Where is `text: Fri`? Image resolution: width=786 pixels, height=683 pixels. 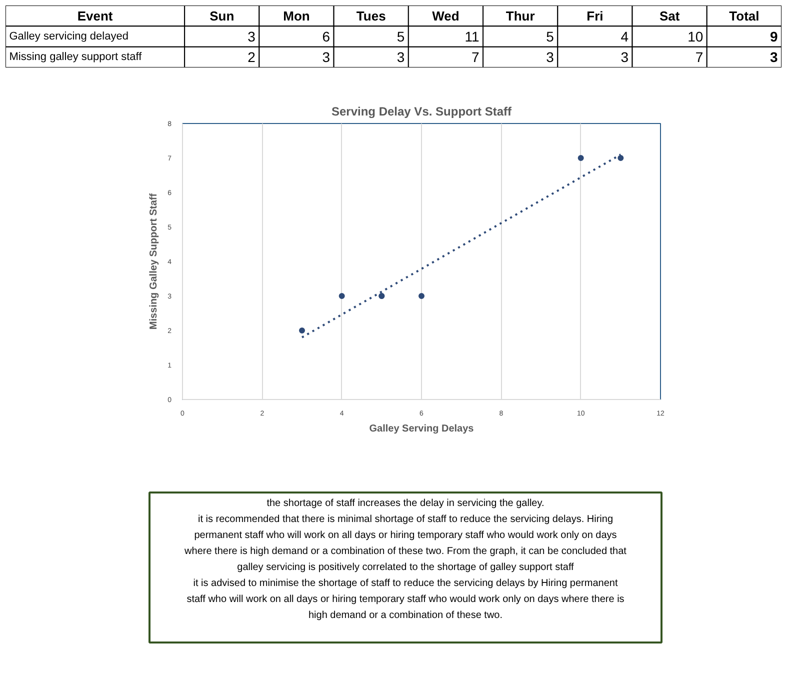
text: Fri is located at coordinates (595, 16).